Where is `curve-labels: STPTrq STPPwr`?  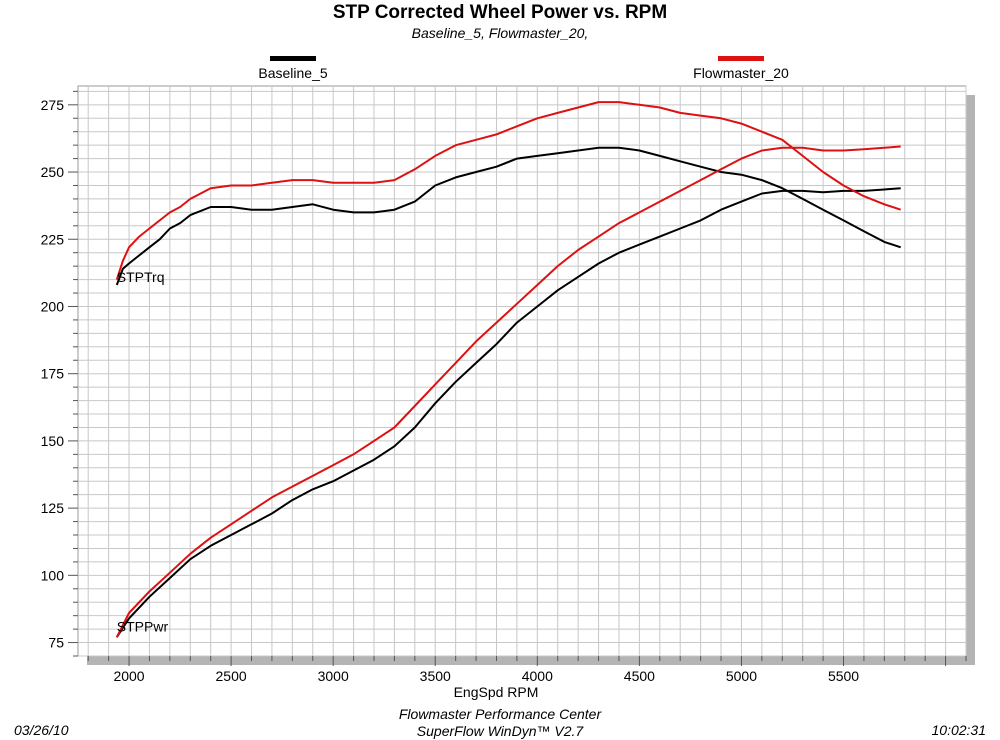
curve-labels: STPTrq STPPwr is located at coordinates (143, 452).